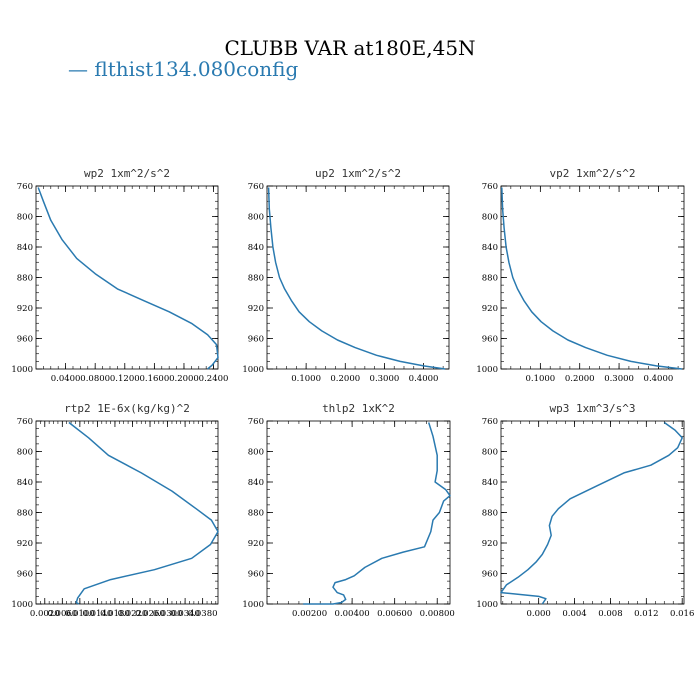  What do you see at coordinates (168, 614) in the screenshot?
I see `x-tick-label: 0.0300` at bounding box center [168, 614].